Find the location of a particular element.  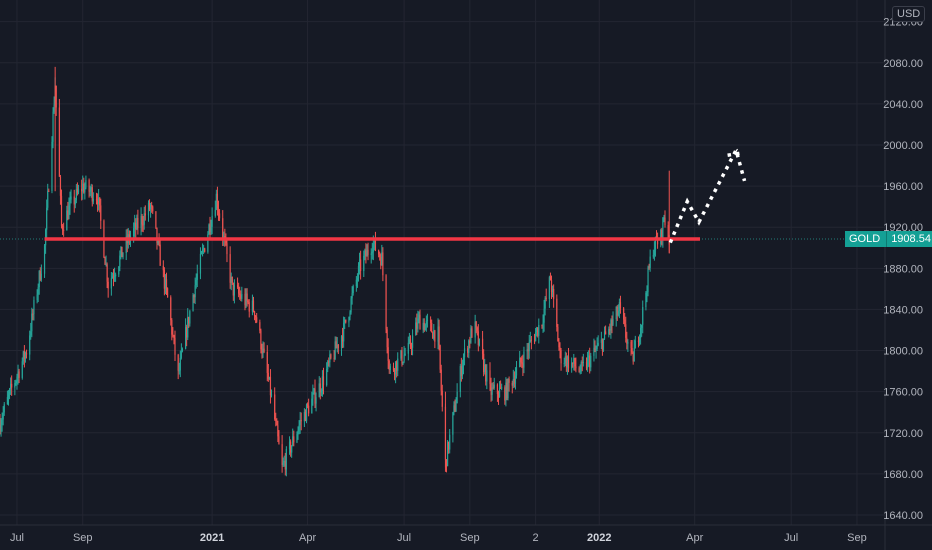

x-tick-label: Jul is located at coordinates (17, 538).